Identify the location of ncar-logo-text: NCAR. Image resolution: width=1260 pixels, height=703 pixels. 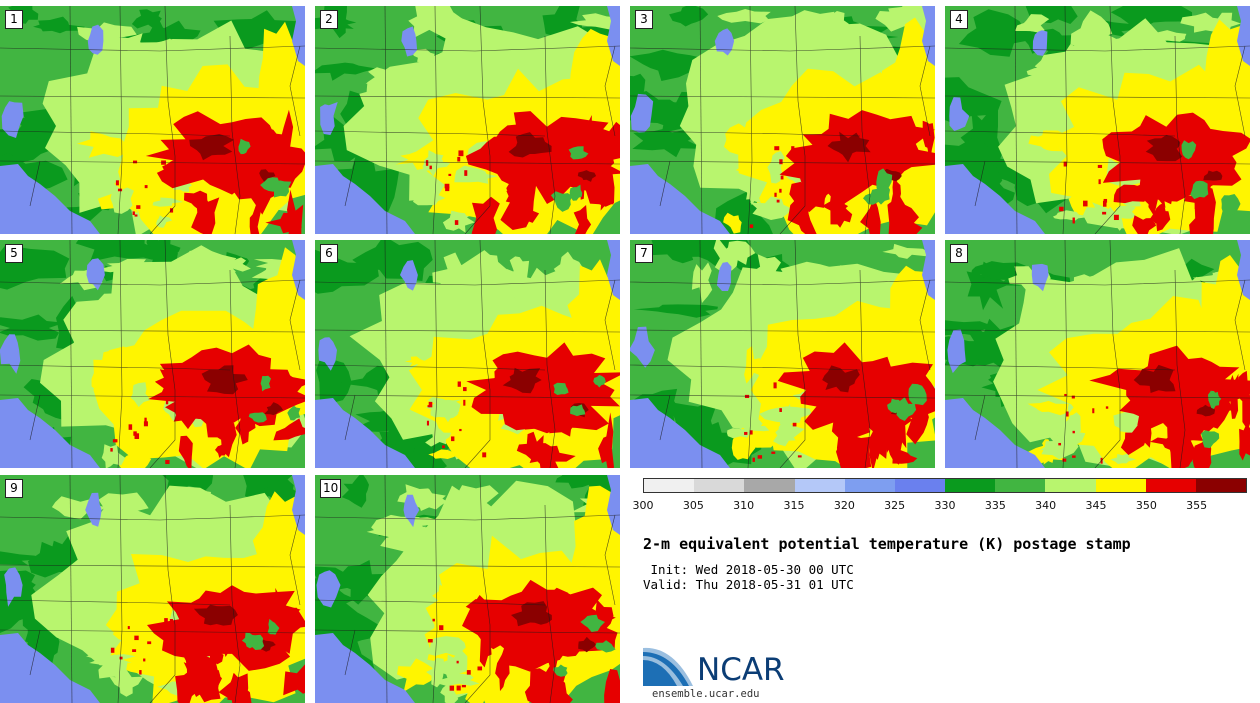
(741, 670).